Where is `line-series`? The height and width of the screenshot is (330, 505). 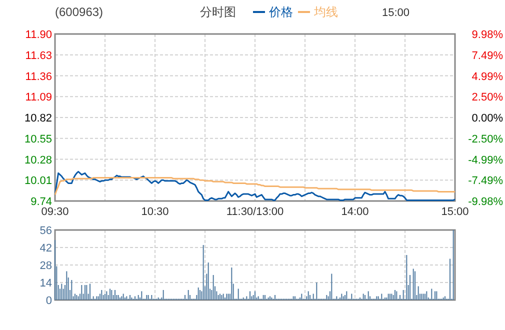
line-series is located at coordinates (255, 186).